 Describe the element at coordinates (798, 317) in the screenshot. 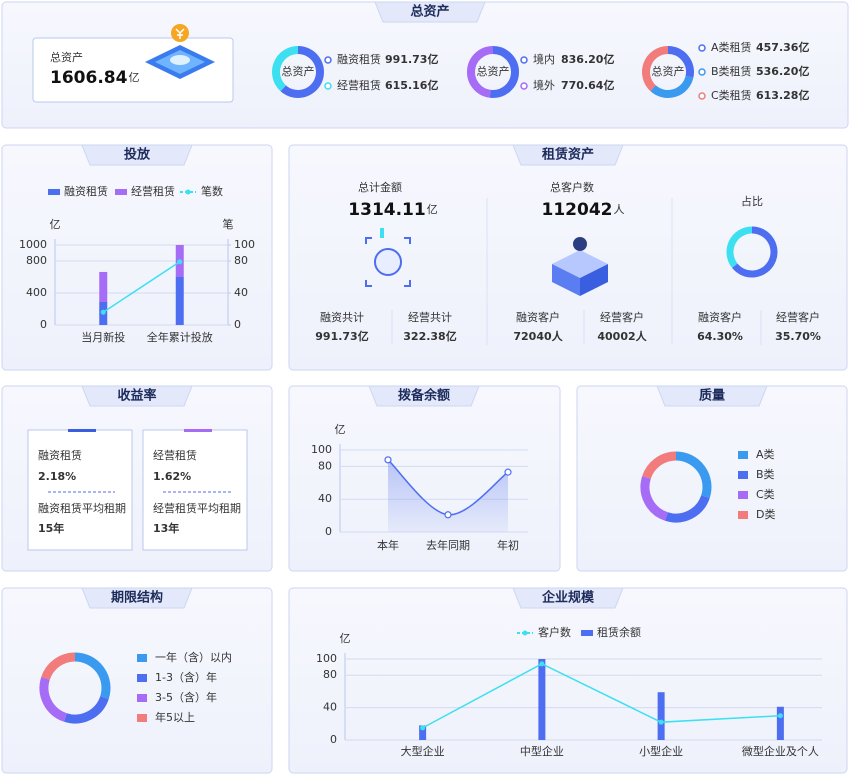

I see `category-label: 经营客户` at that location.